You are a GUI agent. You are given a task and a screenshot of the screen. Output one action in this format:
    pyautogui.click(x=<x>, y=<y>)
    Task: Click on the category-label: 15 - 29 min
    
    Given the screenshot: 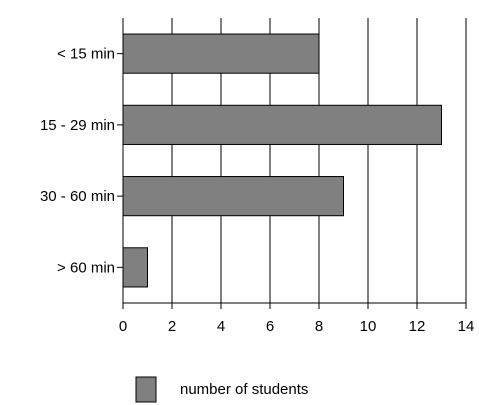 What is the action you would take?
    pyautogui.click(x=77, y=125)
    